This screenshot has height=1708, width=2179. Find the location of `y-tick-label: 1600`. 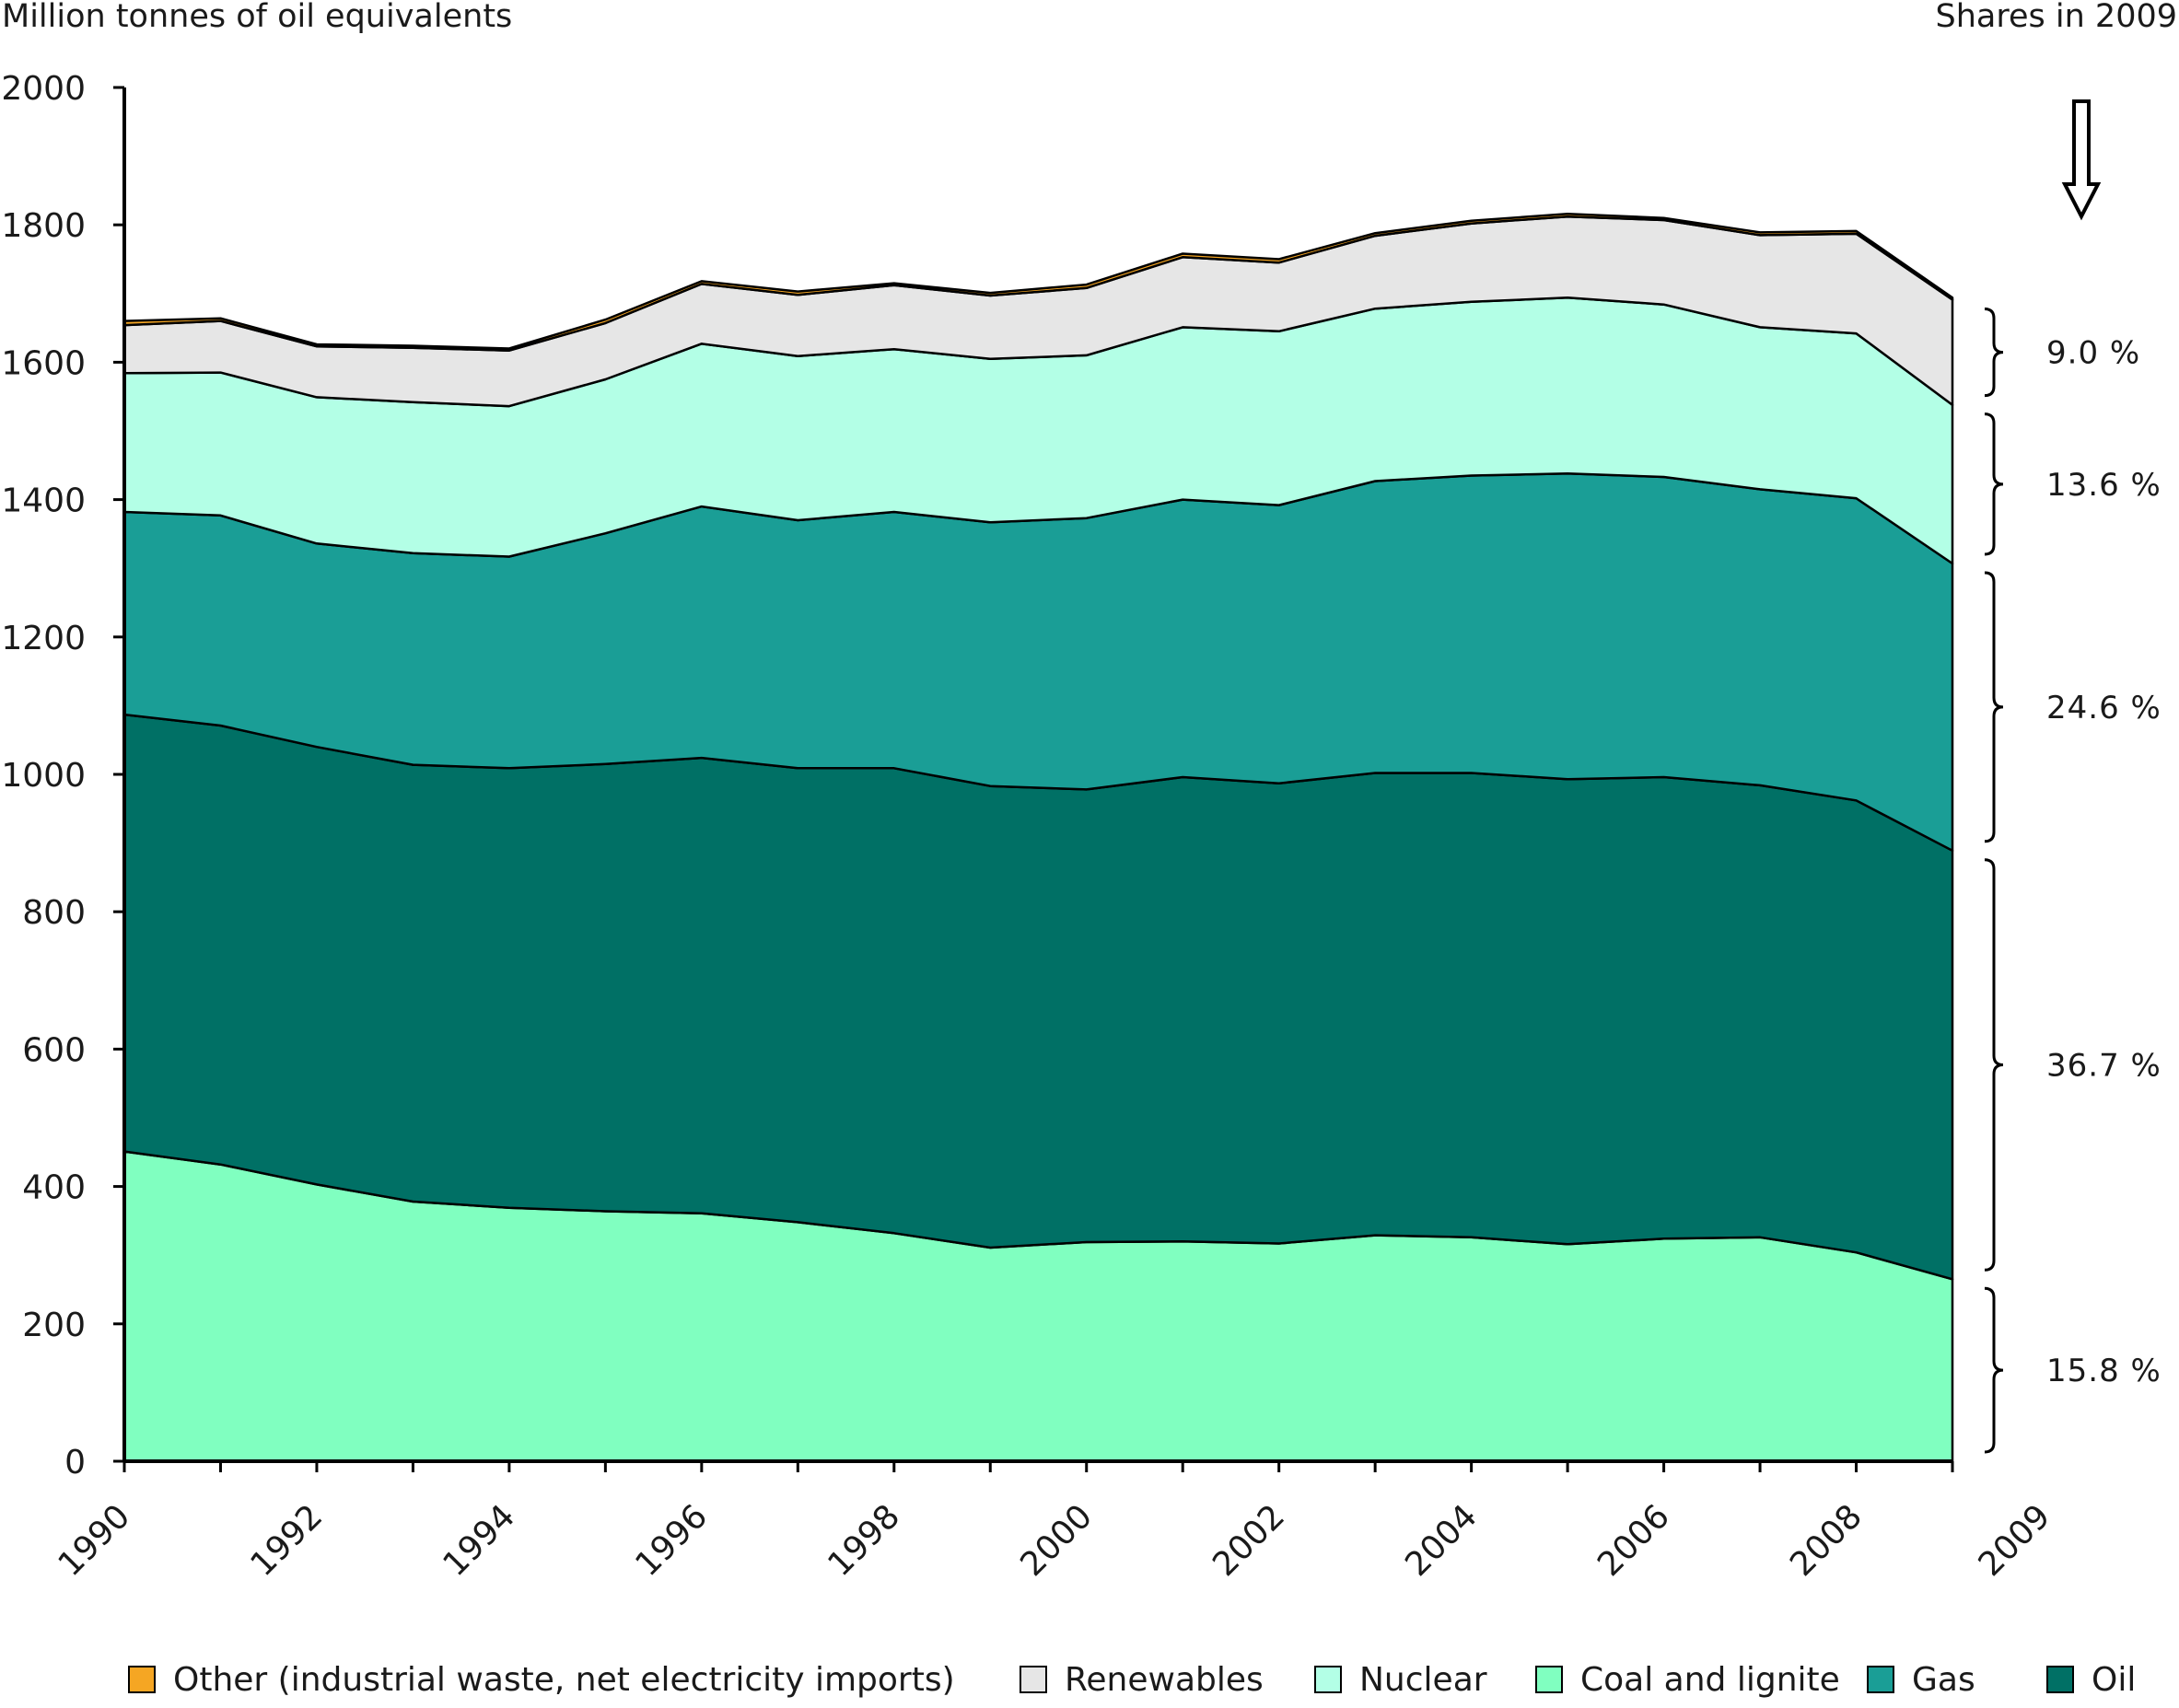

y-tick-label: 1600 is located at coordinates (44, 363).